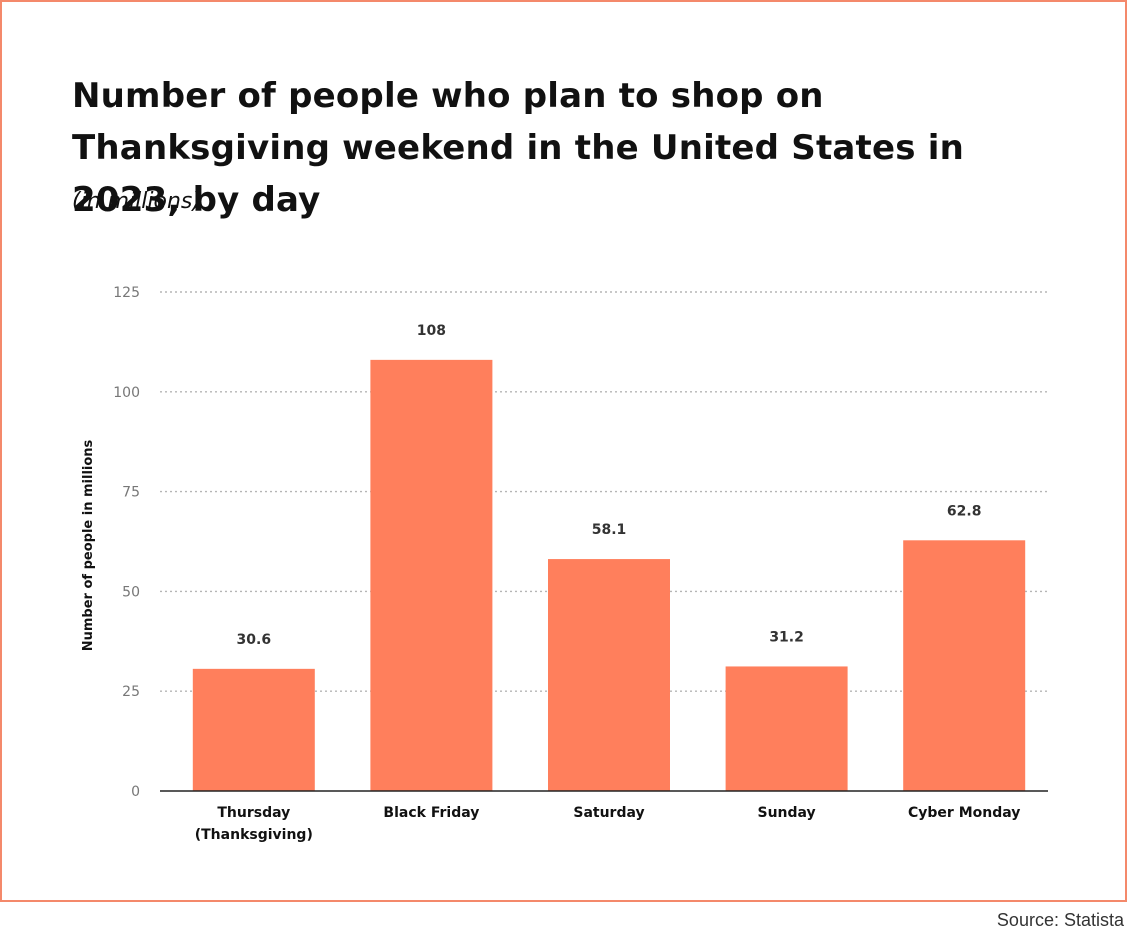 This screenshot has height=934, width=1127. I want to click on x-tick-label: Sunday, so click(787, 813).